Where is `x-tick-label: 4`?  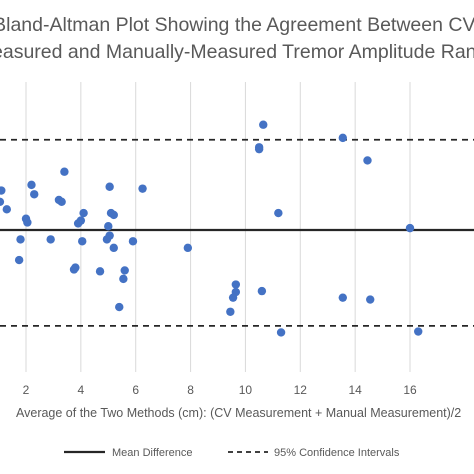
x-tick-label: 4 is located at coordinates (81, 390).